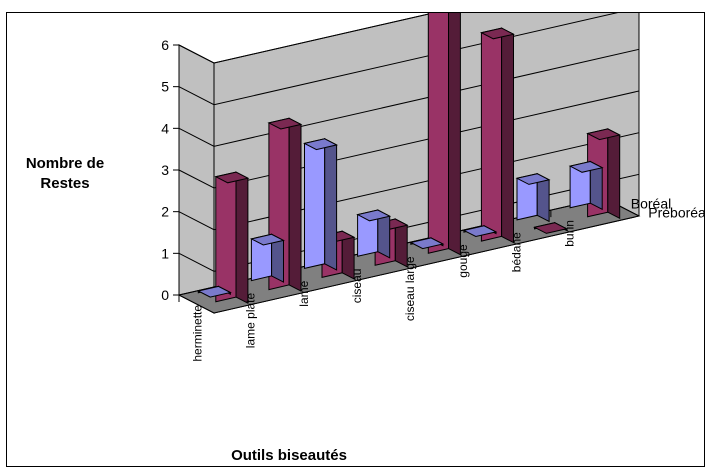 The image size is (713, 474). I want to click on y-tick-label: 2, so click(165, 212).